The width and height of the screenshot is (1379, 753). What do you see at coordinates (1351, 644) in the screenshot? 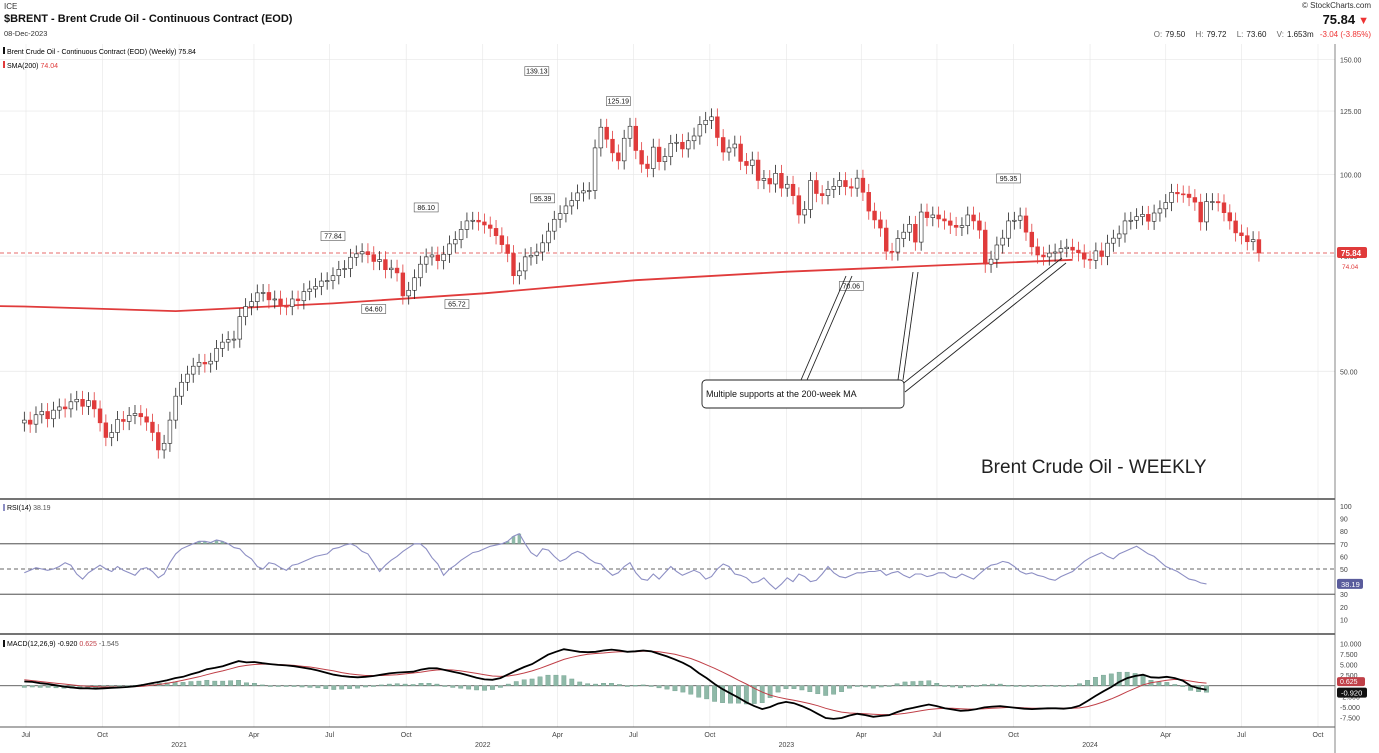
I see `macd-tick-label: 10.000` at bounding box center [1351, 644].